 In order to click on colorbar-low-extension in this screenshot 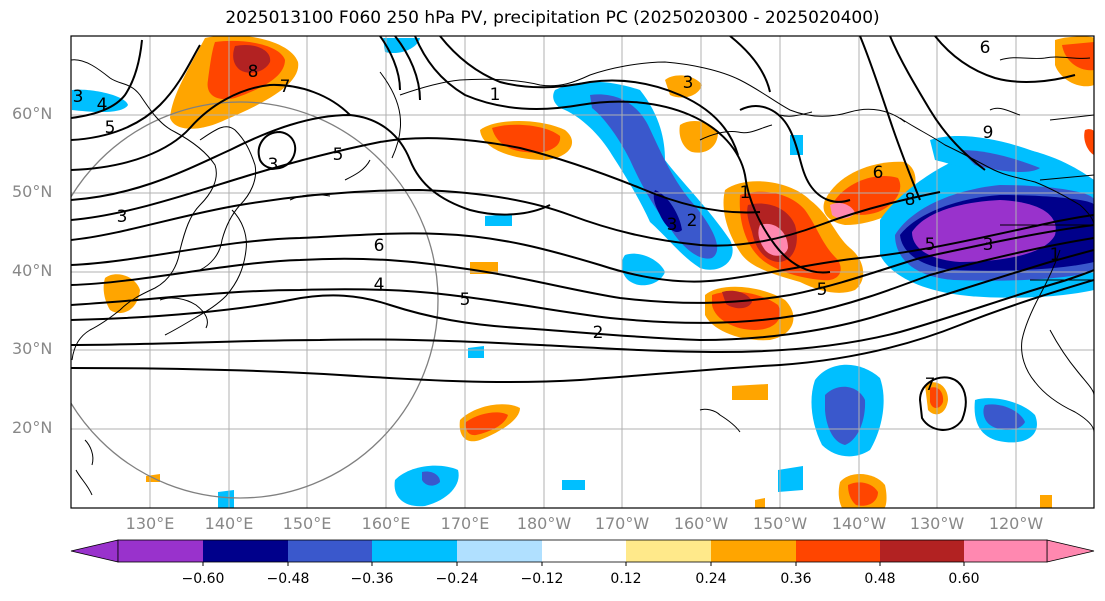, I will do `click(94, 551)`.